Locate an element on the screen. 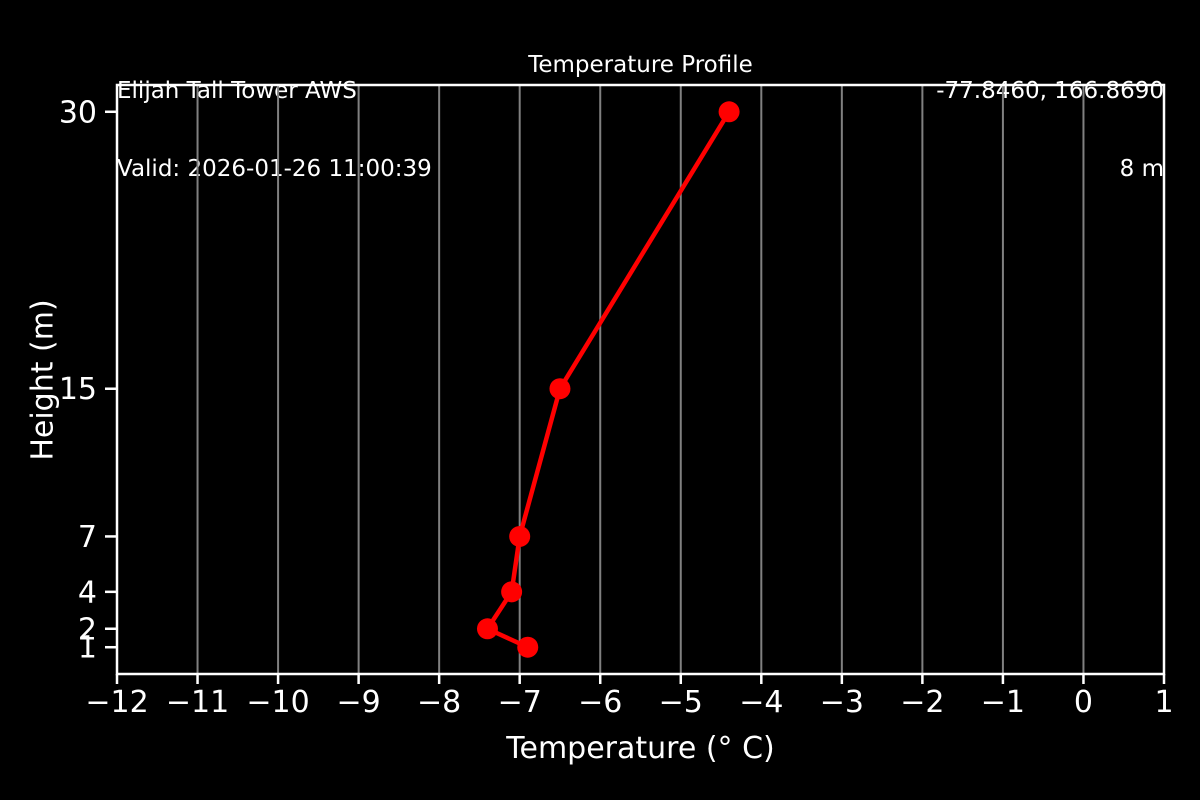 This screenshot has width=1200, height=800. valid-time: Valid: 2026-01-26 11:00:39 is located at coordinates (274, 169).